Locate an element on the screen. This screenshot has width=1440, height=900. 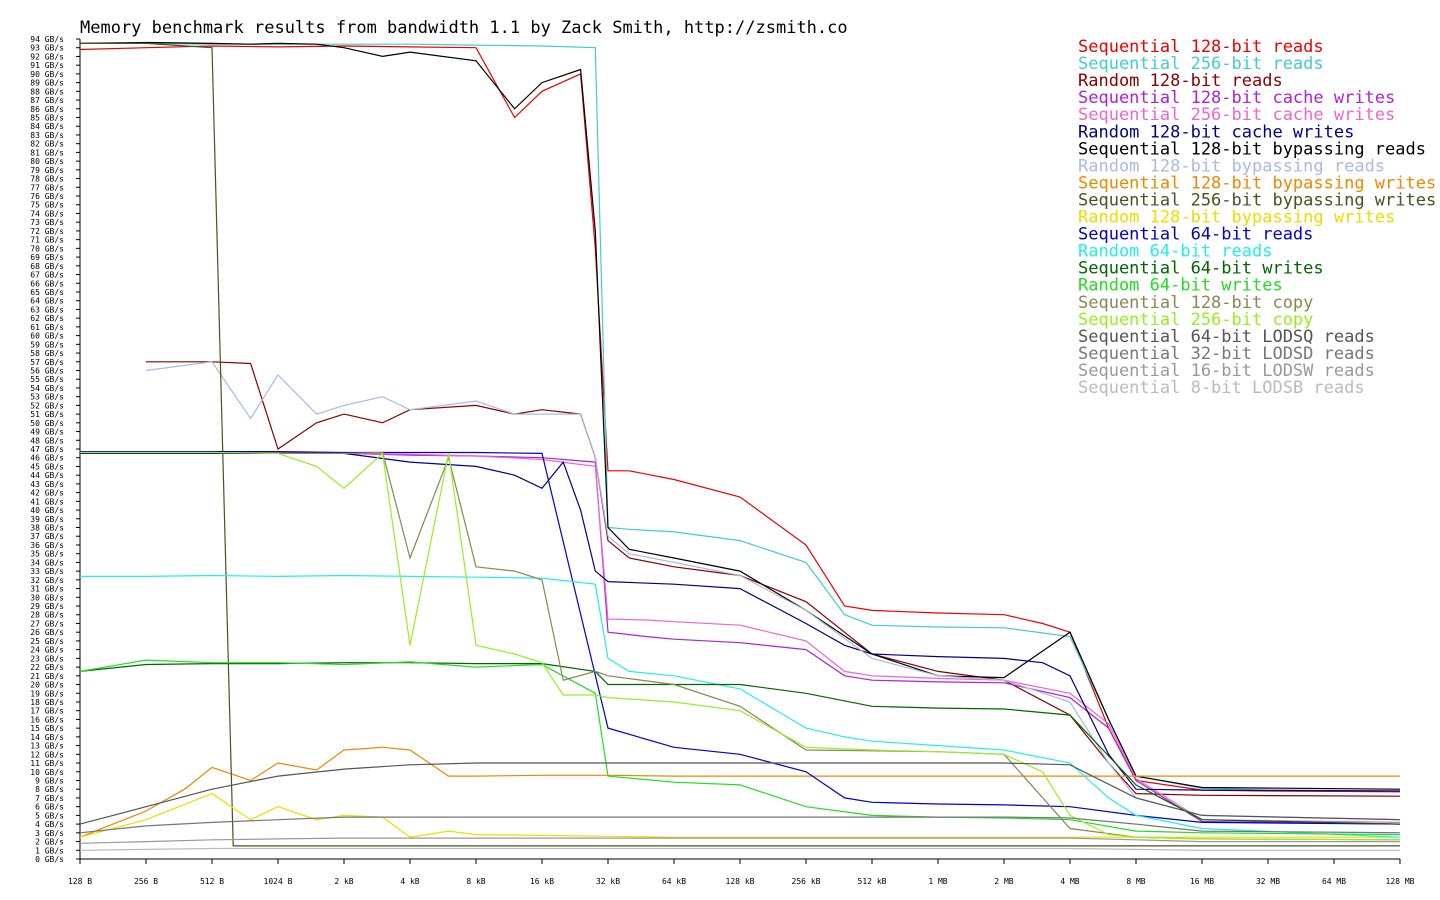
y-tick-label: 48 GB/s is located at coordinates (47, 440).